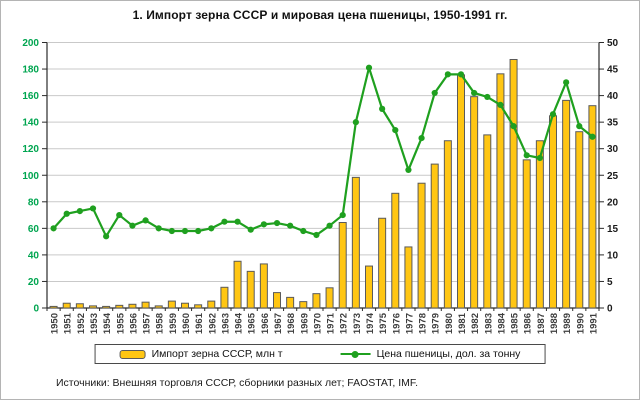 This screenshot has width=640, height=400. Describe the element at coordinates (408, 170) in the screenshot. I see `price-point-1977` at that location.